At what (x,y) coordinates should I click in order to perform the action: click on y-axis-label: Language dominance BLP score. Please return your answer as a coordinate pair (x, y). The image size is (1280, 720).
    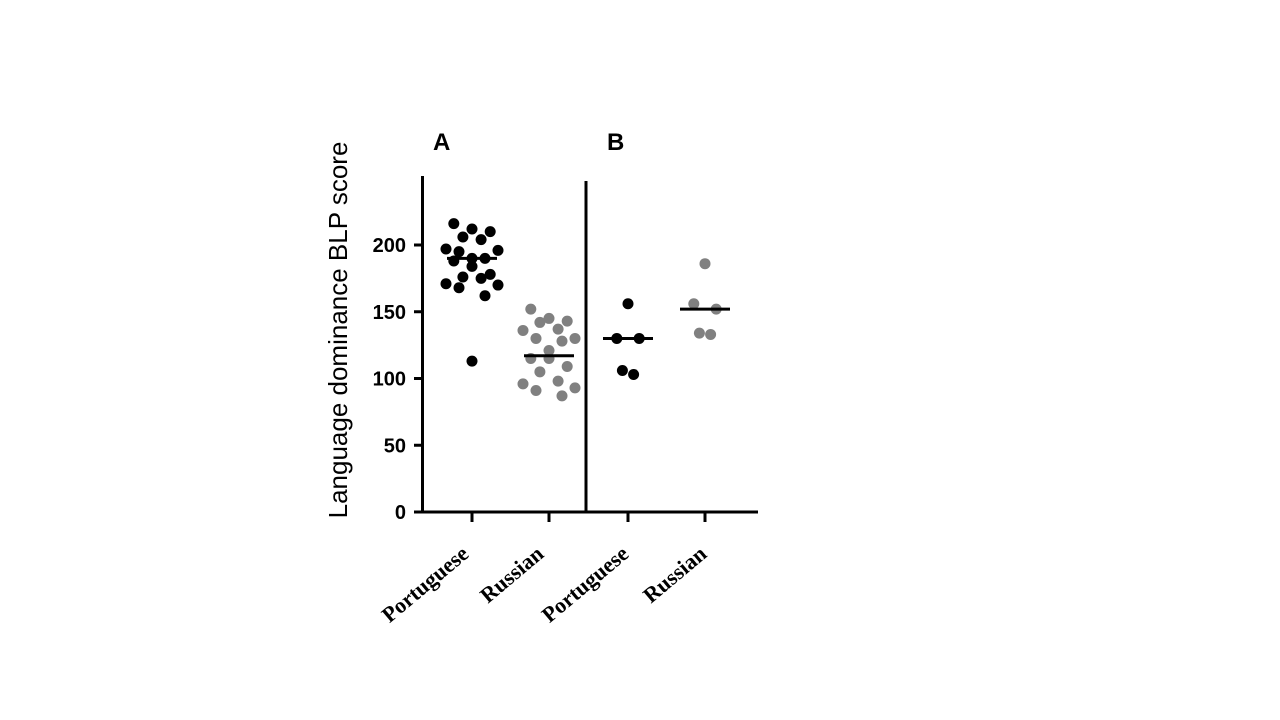
    Looking at the image, I should click on (338, 330).